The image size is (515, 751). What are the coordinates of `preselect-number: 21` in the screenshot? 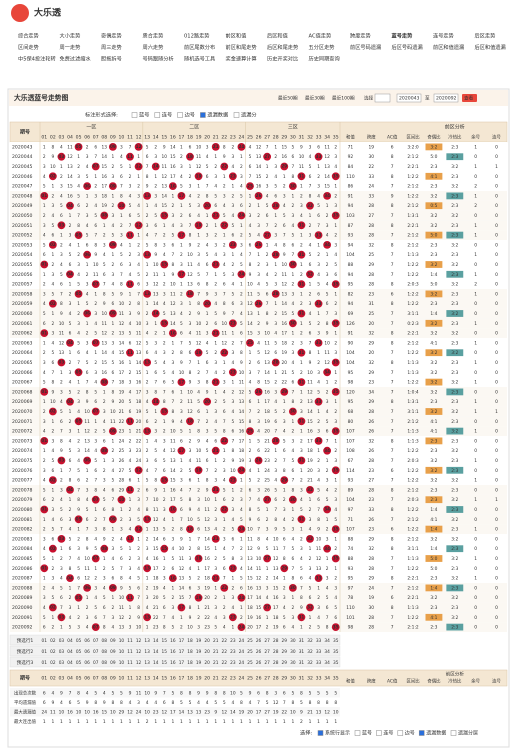 It's located at (216, 641).